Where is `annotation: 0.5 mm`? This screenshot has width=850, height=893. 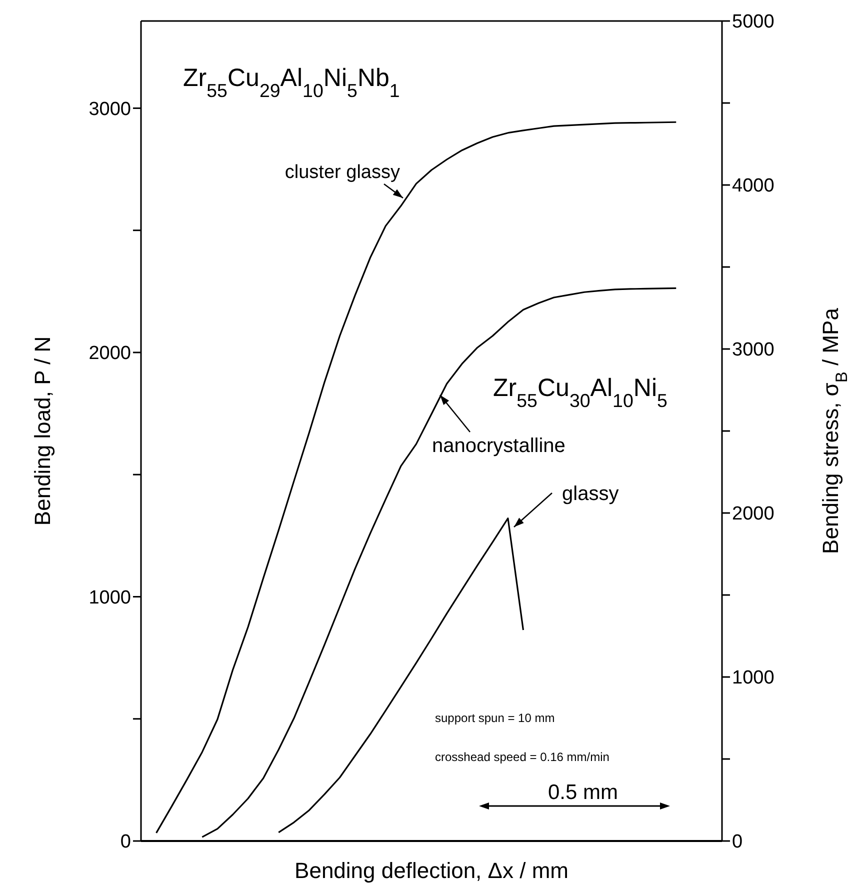 annotation: 0.5 mm is located at coordinates (583, 792).